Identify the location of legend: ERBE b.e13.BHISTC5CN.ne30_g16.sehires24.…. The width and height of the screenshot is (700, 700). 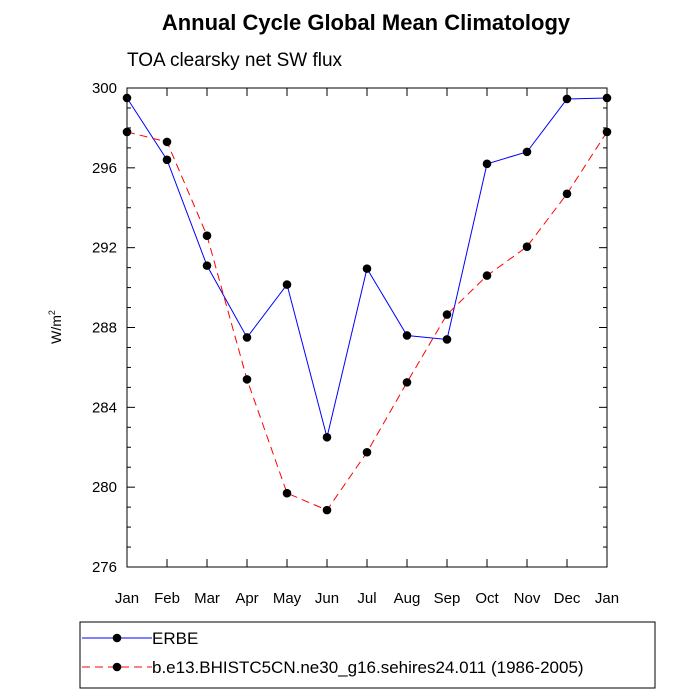
(367, 655).